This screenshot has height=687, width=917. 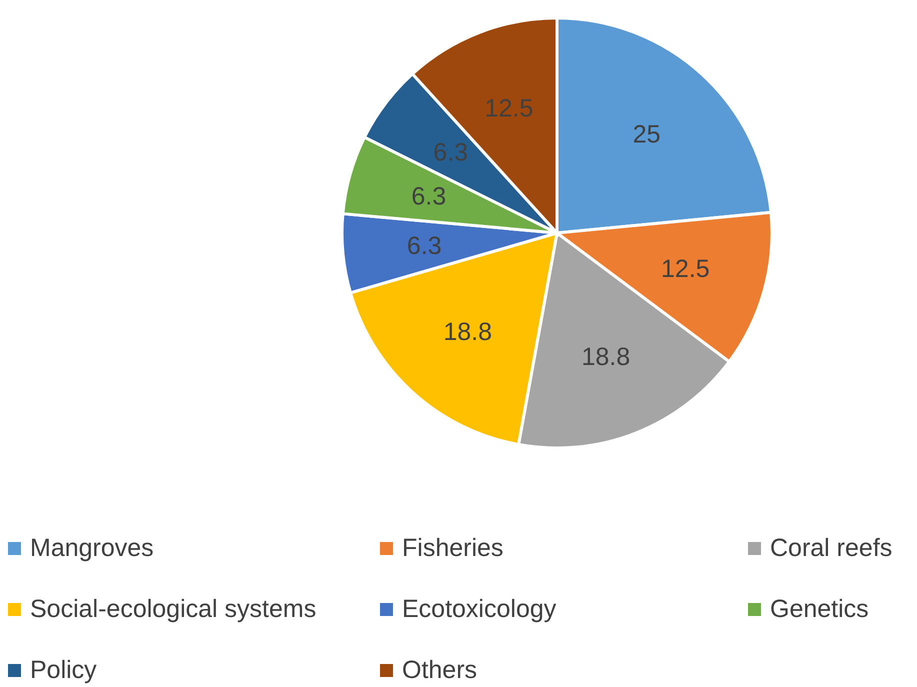 I want to click on legend-label: Ecotoxicology, so click(x=479, y=609).